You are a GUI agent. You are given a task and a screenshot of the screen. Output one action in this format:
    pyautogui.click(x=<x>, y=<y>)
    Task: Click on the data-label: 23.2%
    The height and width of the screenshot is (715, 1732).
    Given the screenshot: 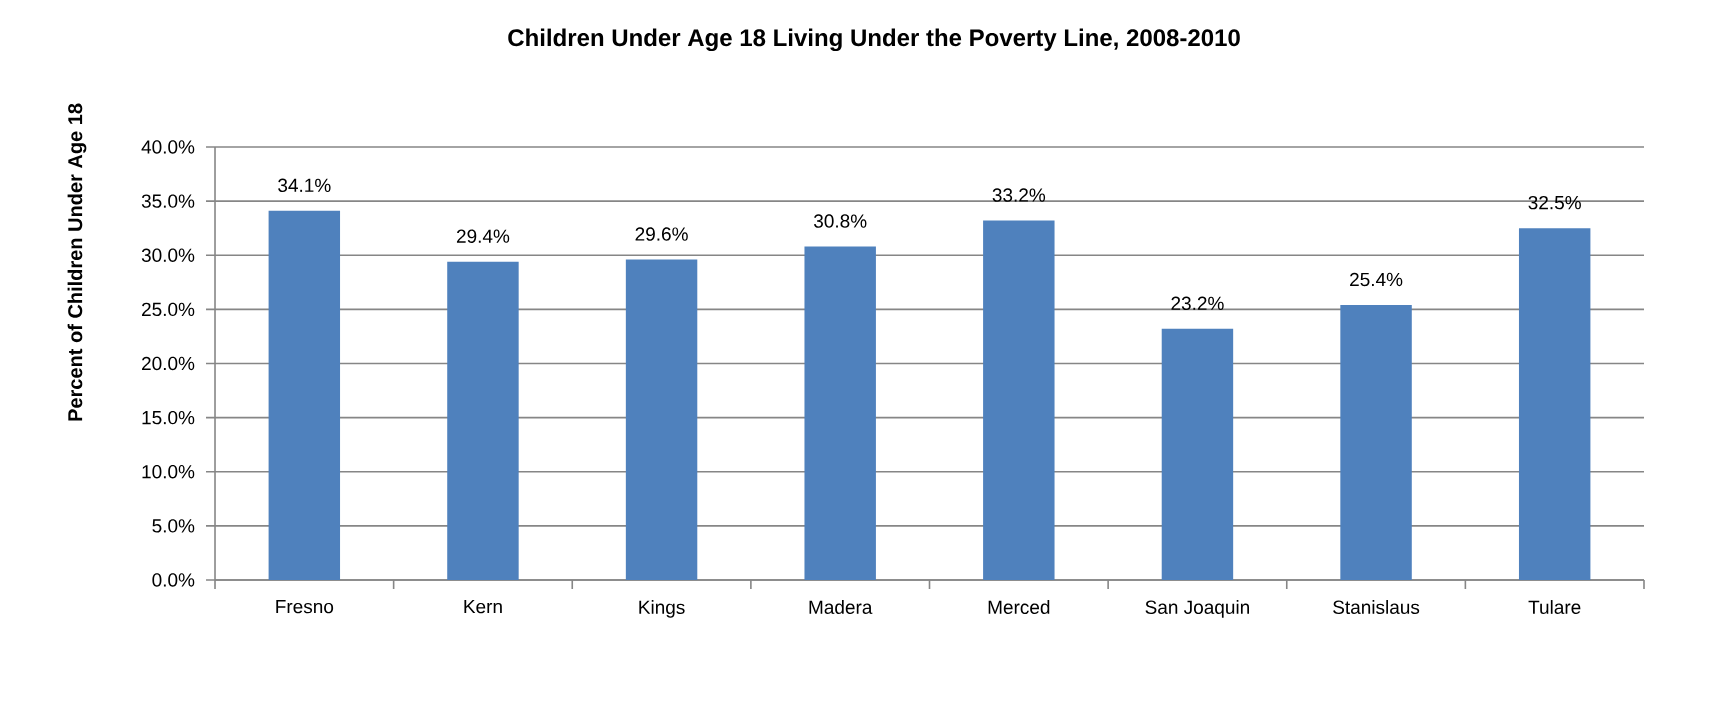 What is the action you would take?
    pyautogui.click(x=1197, y=303)
    